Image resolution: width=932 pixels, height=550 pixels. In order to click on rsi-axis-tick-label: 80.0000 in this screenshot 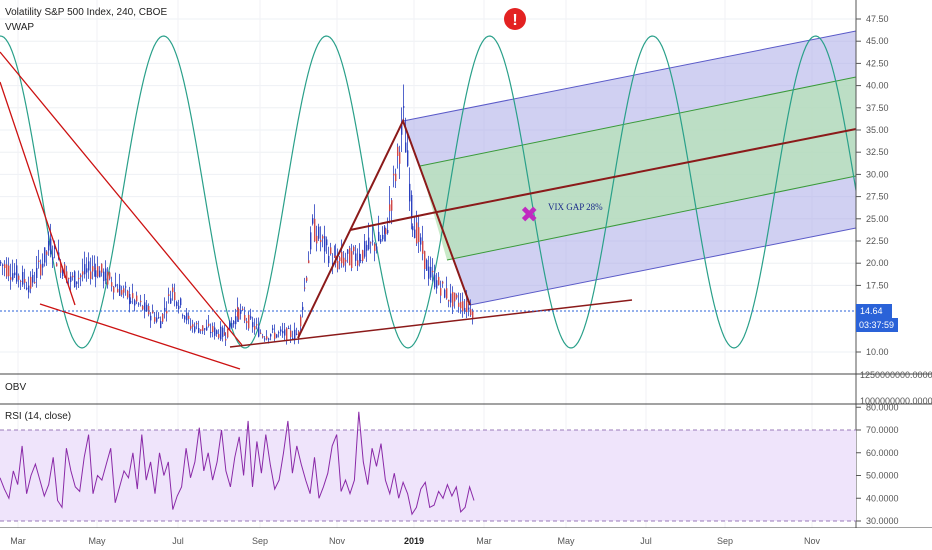, I will do `click(882, 407)`.